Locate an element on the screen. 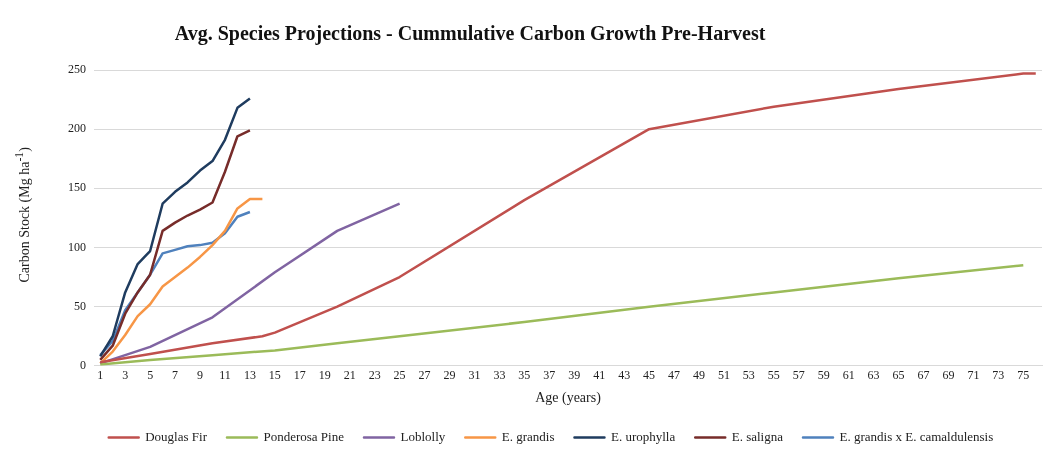 Image resolution: width=1062 pixels, height=462 pixels. x-tick-label: 9 is located at coordinates (200, 375).